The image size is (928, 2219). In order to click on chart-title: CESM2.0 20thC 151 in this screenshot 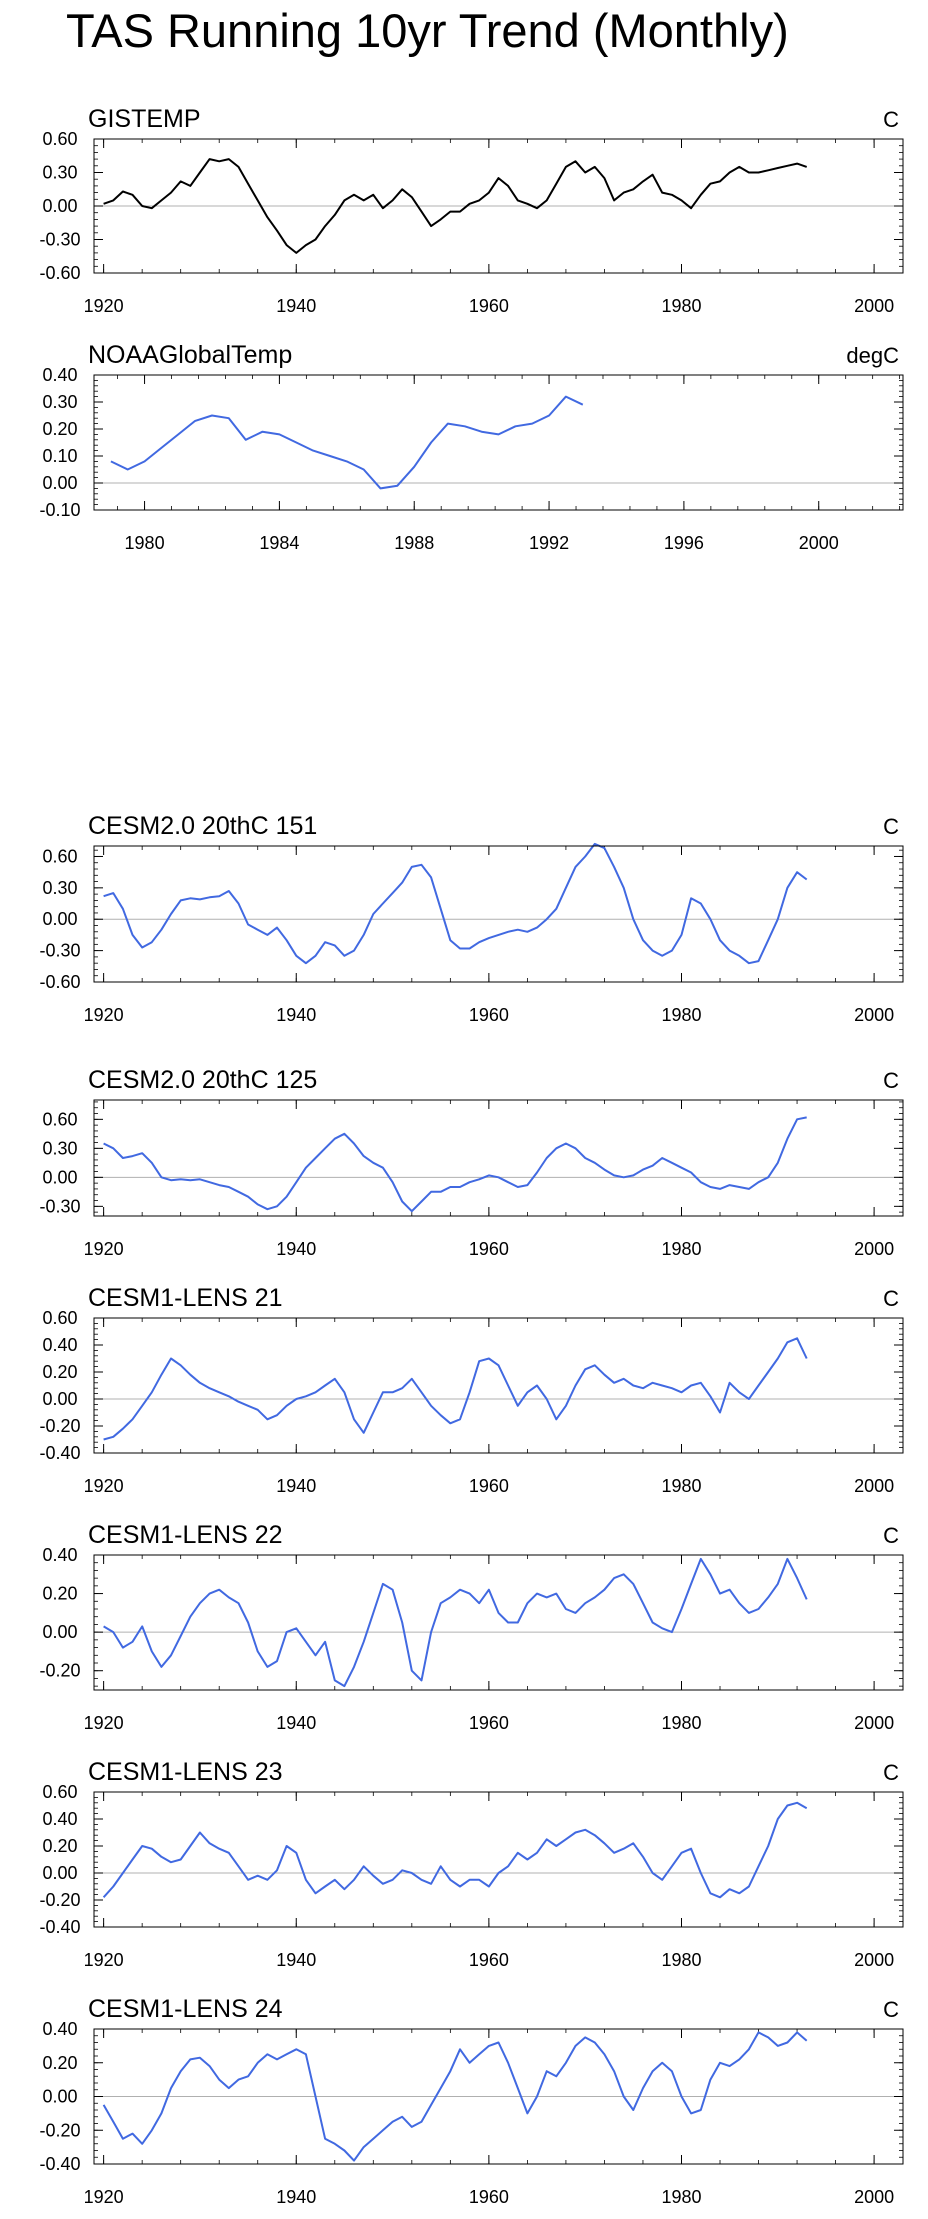, I will do `click(202, 826)`.